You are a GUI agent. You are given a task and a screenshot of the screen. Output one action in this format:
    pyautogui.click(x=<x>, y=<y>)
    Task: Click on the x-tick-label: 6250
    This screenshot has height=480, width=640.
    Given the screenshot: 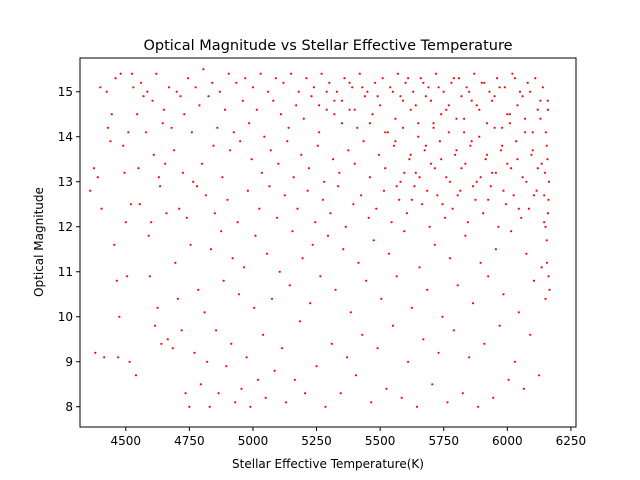 What is the action you would take?
    pyautogui.click(x=571, y=441)
    